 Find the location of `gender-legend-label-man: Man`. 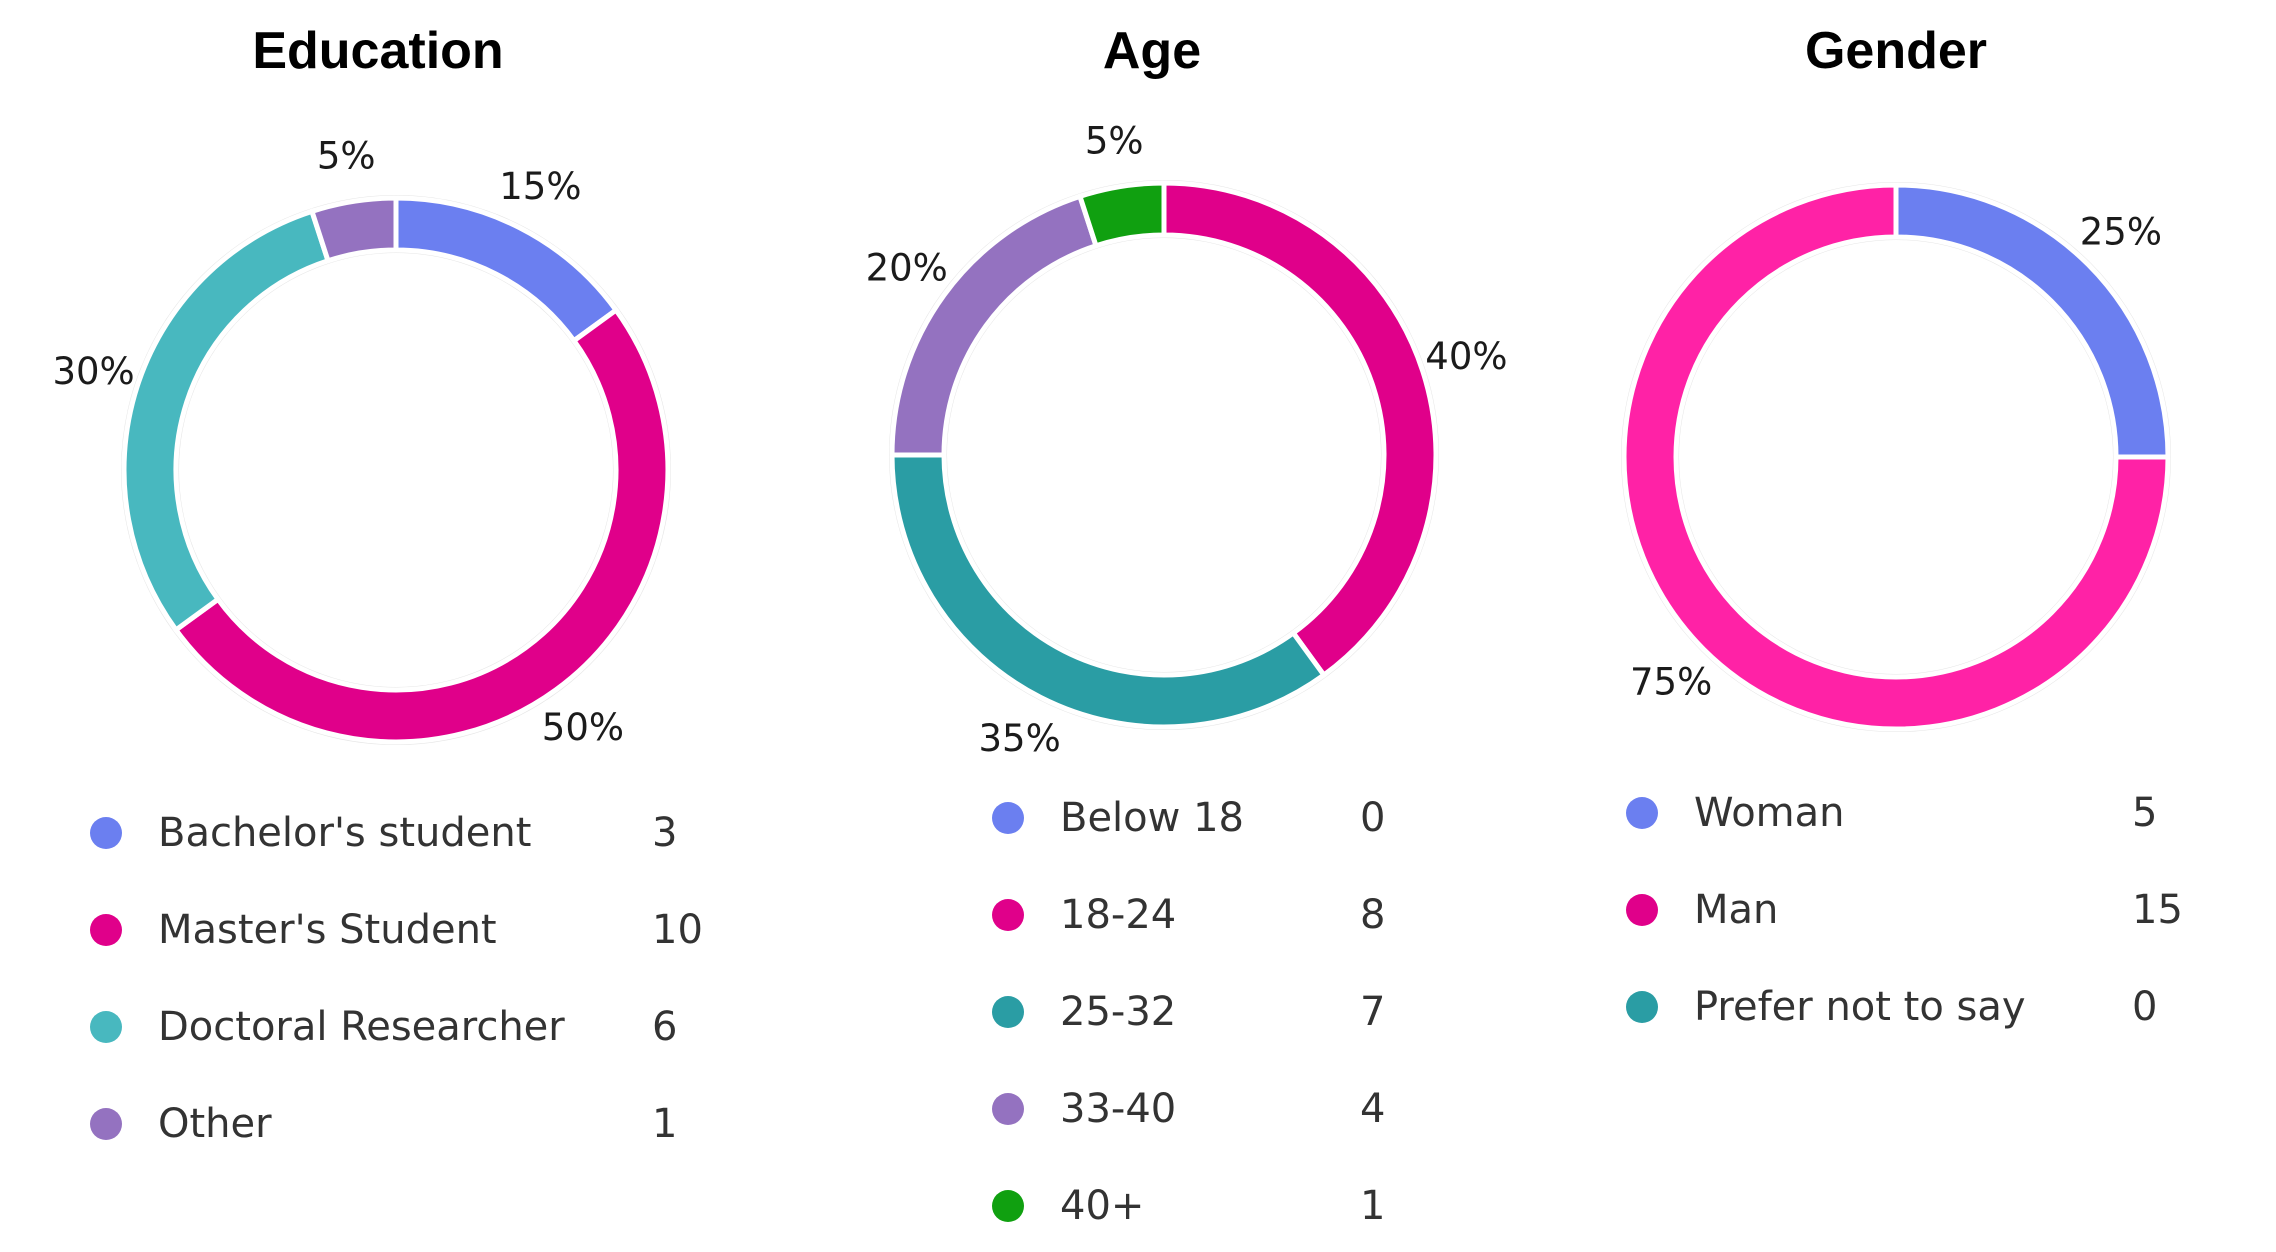

gender-legend-label-man: Man is located at coordinates (1736, 910).